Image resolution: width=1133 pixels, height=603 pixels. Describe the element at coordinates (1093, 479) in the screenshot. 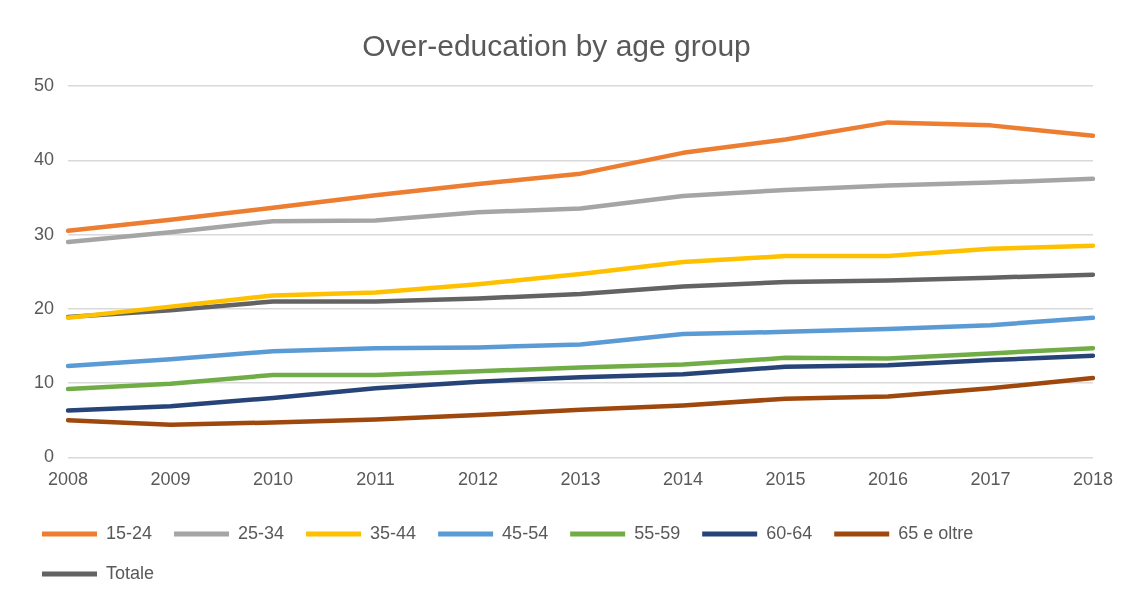

I see `x-tick-label: 2018` at that location.